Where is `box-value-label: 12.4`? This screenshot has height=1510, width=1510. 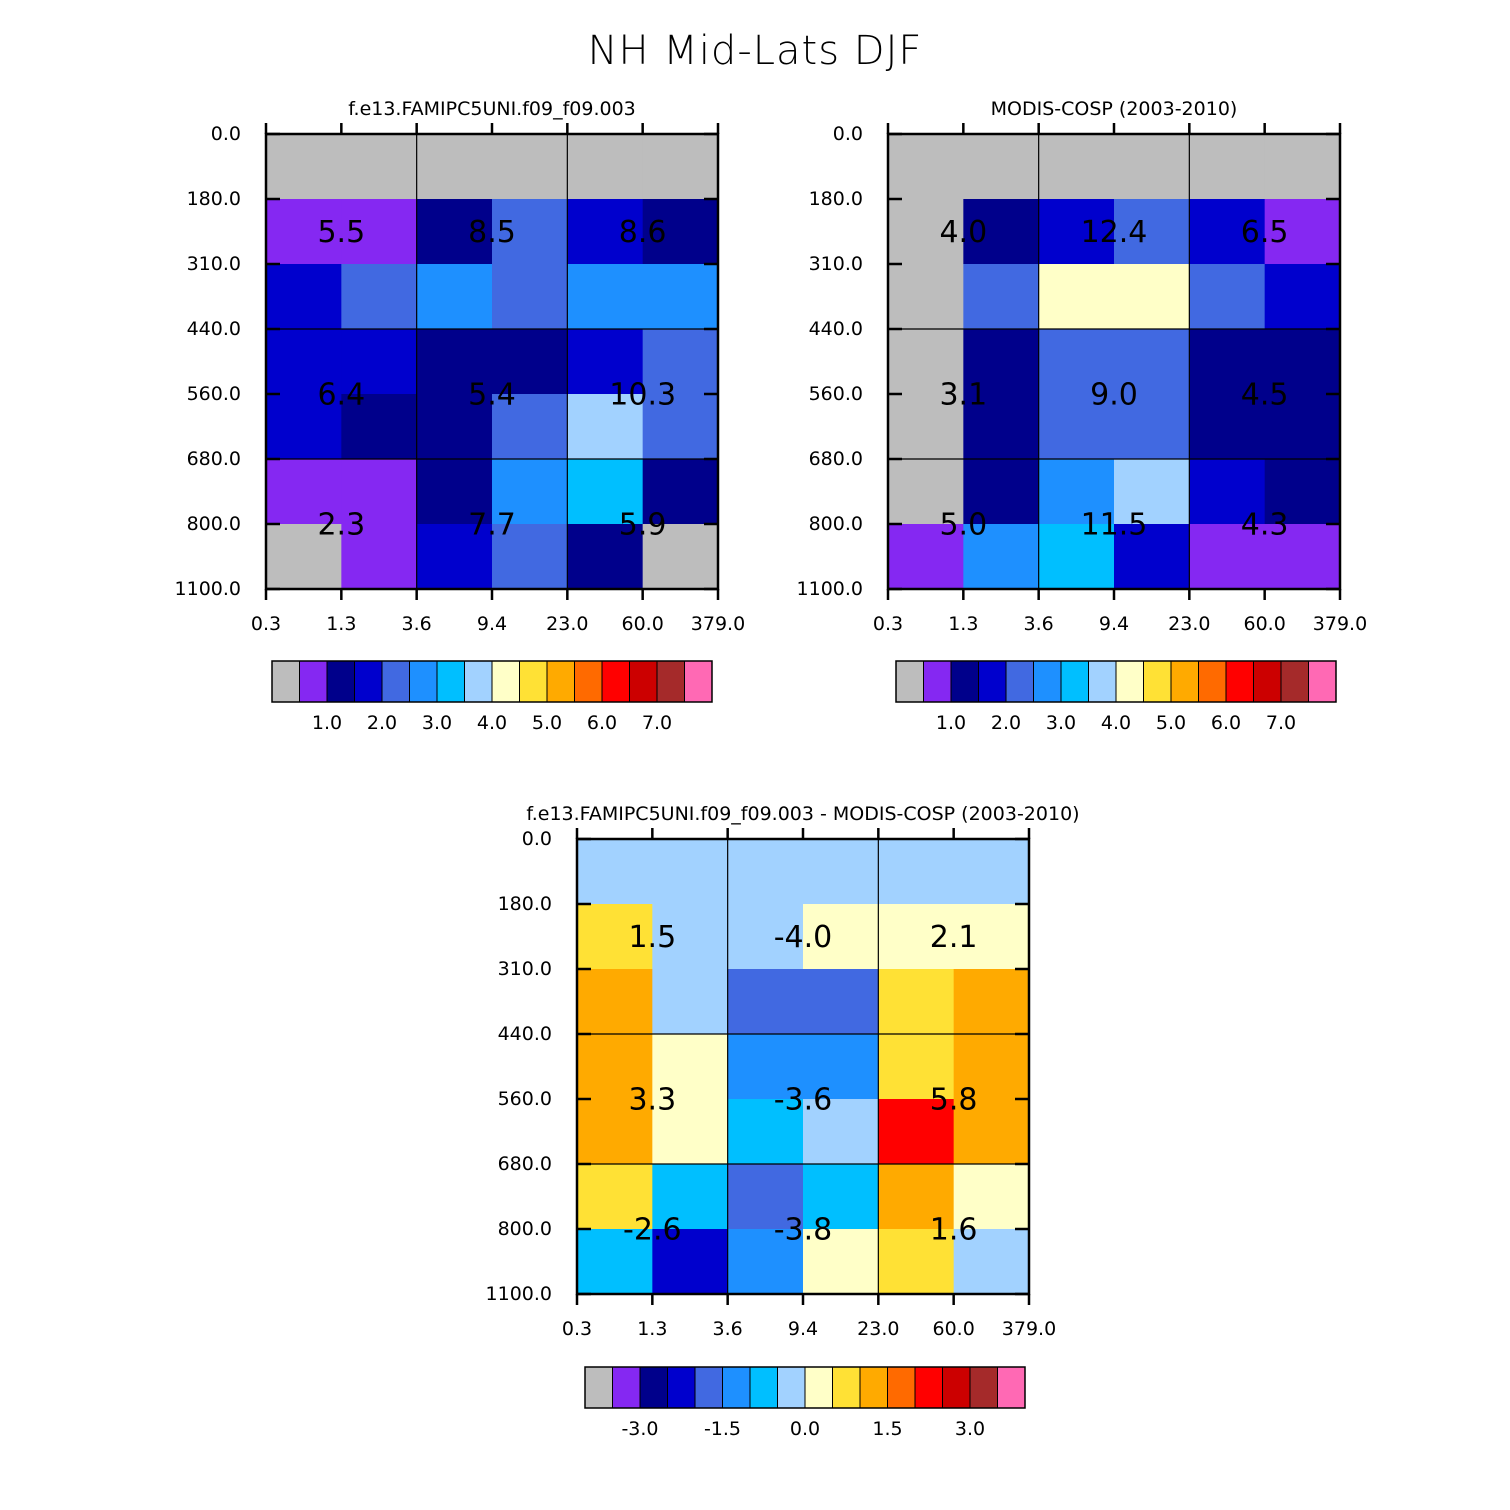
box-value-label: 12.4 is located at coordinates (1114, 232).